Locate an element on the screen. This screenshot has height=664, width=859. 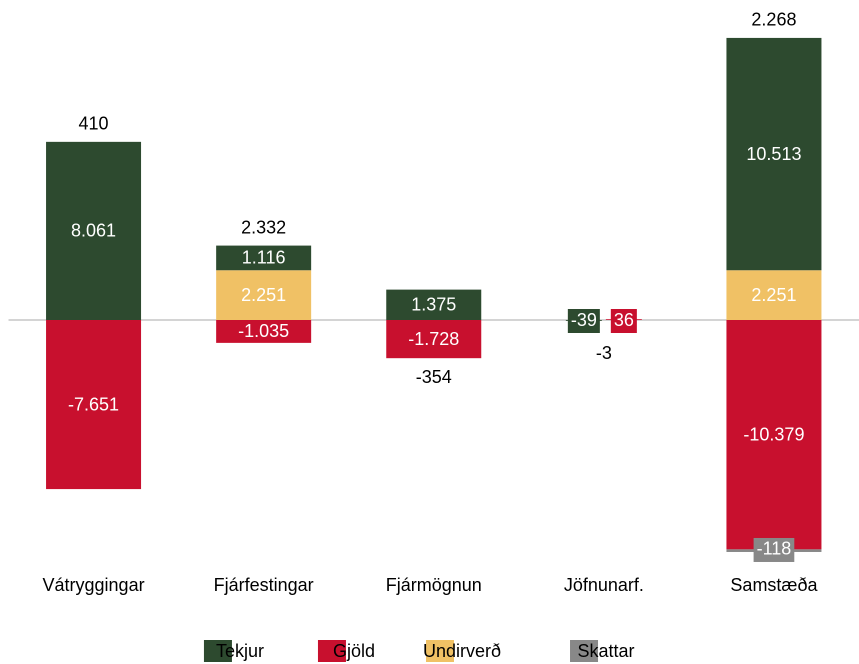
segment-label: 1.375 is located at coordinates (433, 305).